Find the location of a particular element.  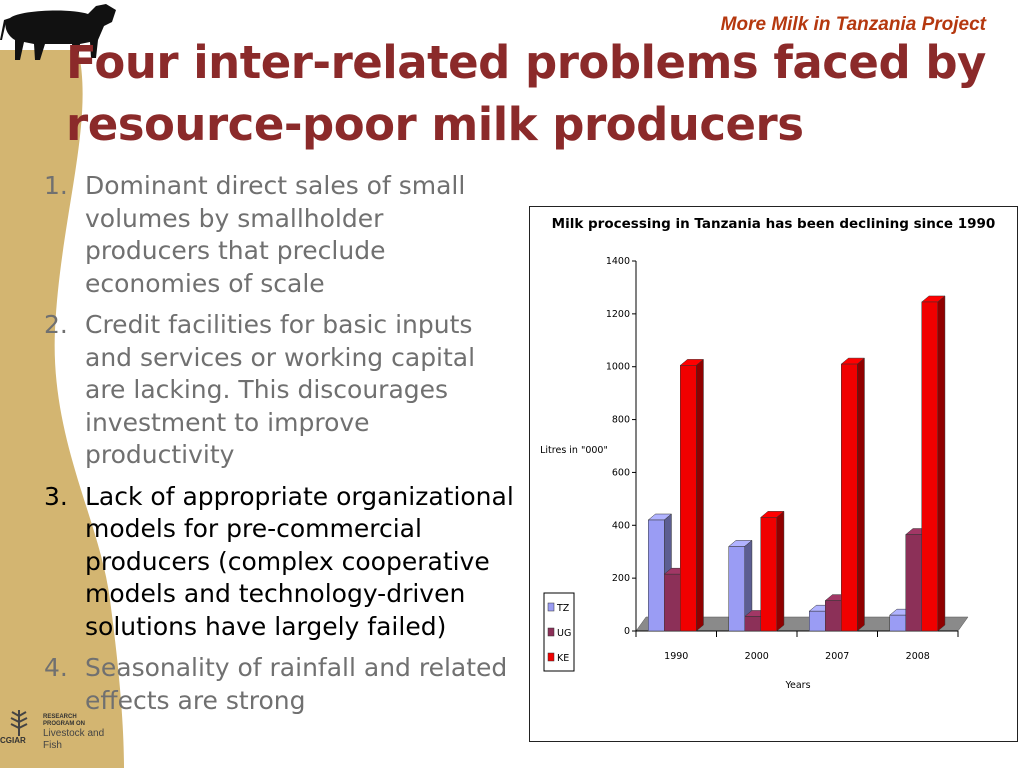

logo-line-3: Livestock and Fish is located at coordinates (74, 739).